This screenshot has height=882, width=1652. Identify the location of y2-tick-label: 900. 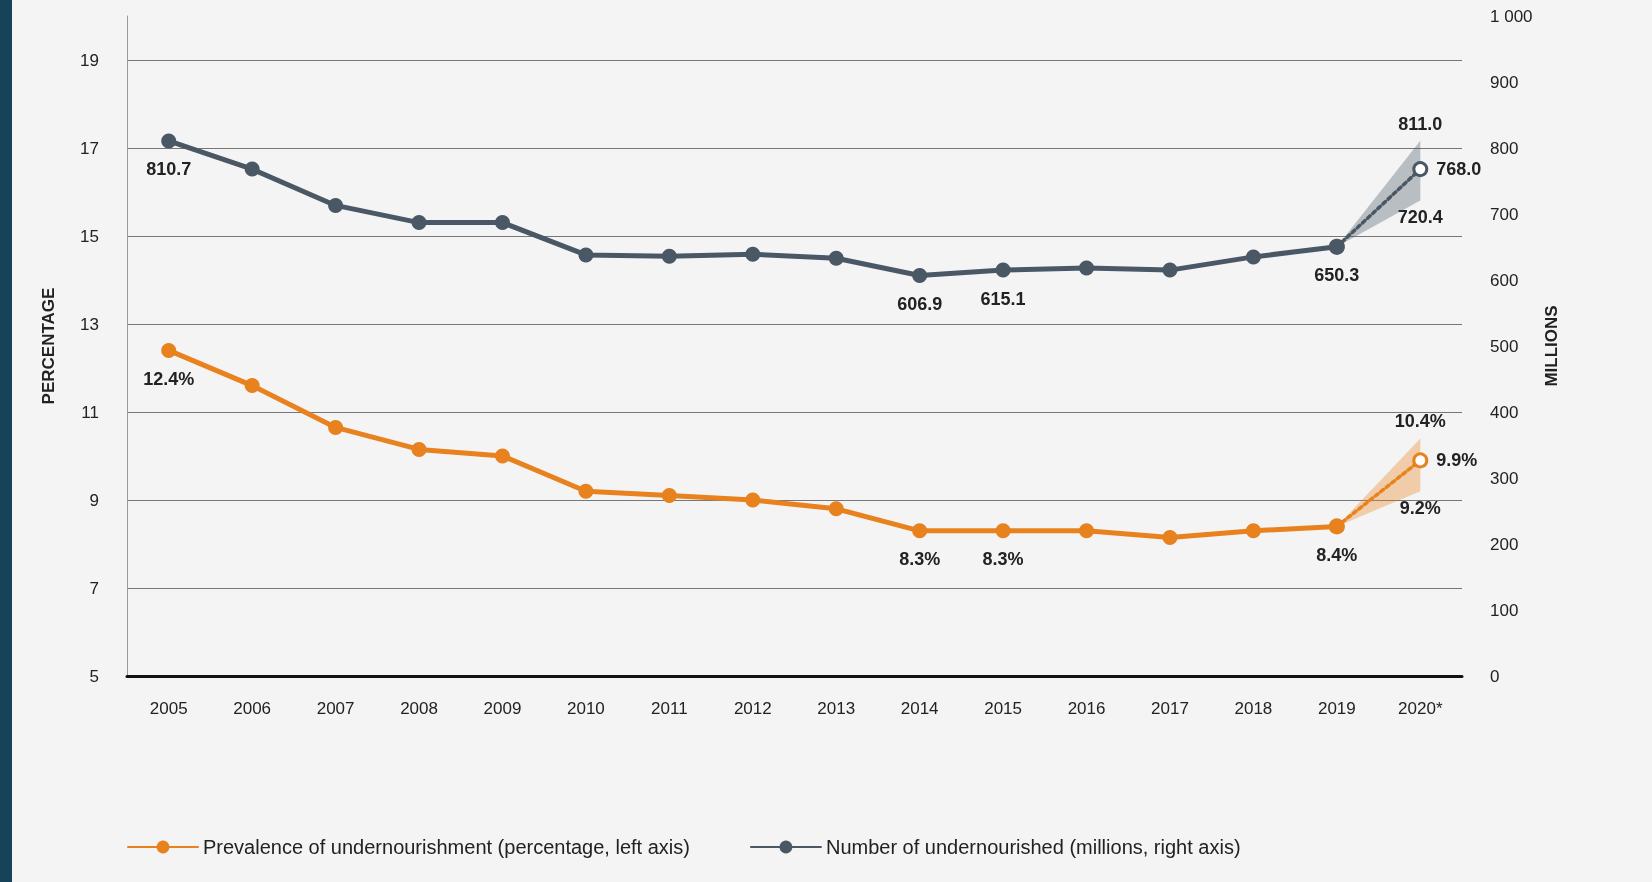
(1504, 82).